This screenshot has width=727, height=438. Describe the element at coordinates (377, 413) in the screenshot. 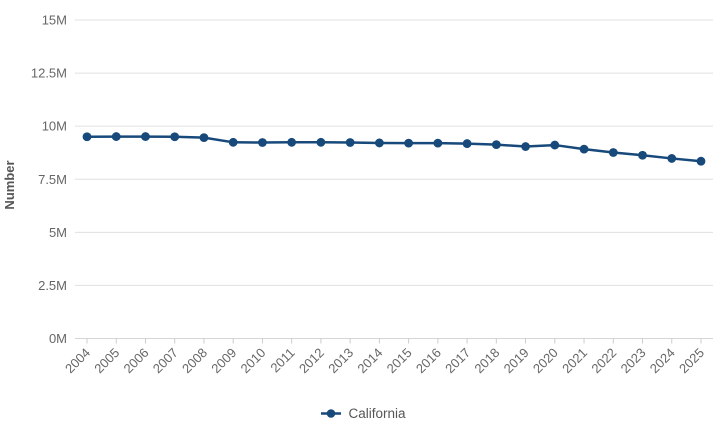

I see `legend-label: California` at that location.